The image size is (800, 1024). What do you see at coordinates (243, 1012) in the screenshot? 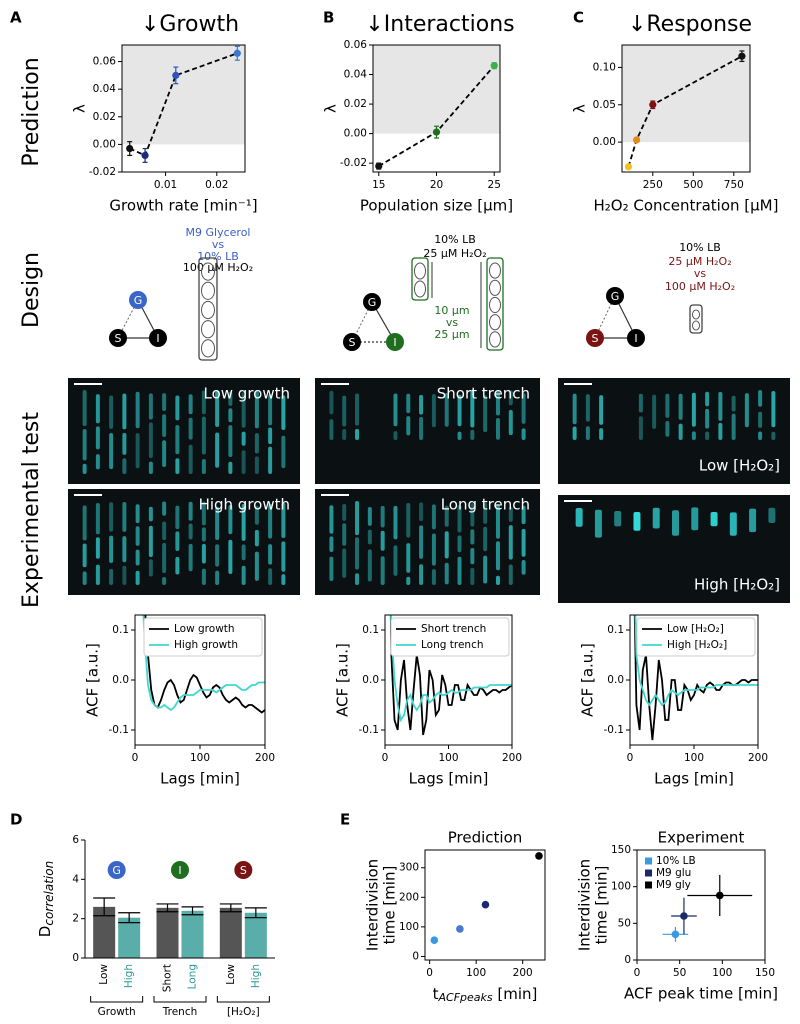
I see `group-label: [H₂O₂]` at bounding box center [243, 1012].